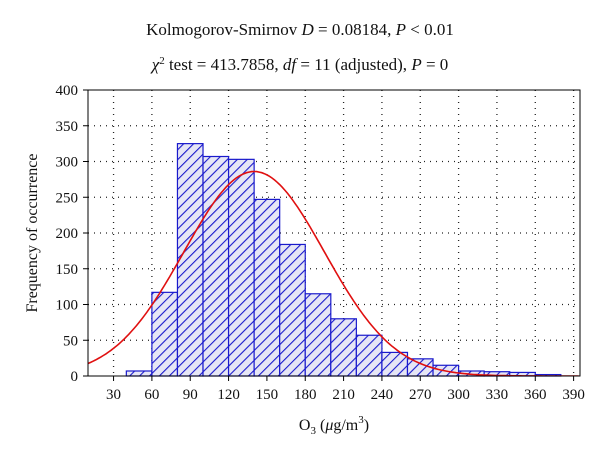 Image resolution: width=600 pixels, height=457 pixels. What do you see at coordinates (67, 234) in the screenshot?
I see `y-tick-label: 200` at bounding box center [67, 234].